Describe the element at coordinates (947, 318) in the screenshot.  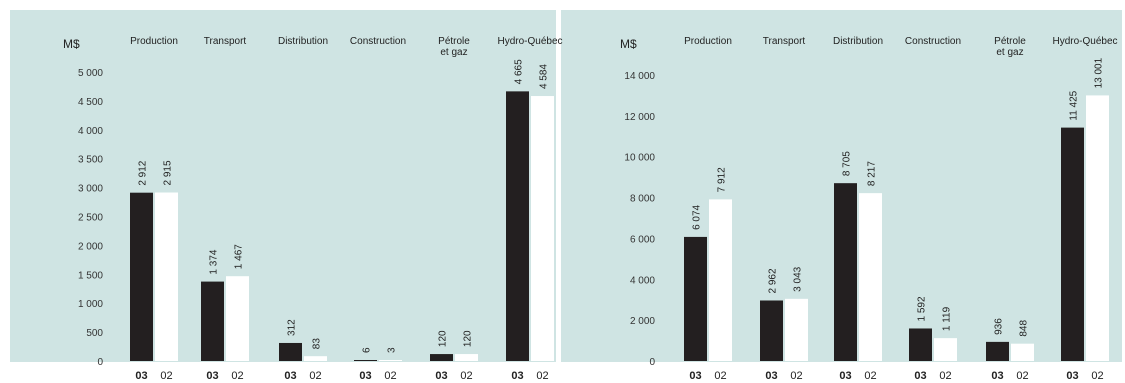
I see `bar-value-label: 1 119` at that location.